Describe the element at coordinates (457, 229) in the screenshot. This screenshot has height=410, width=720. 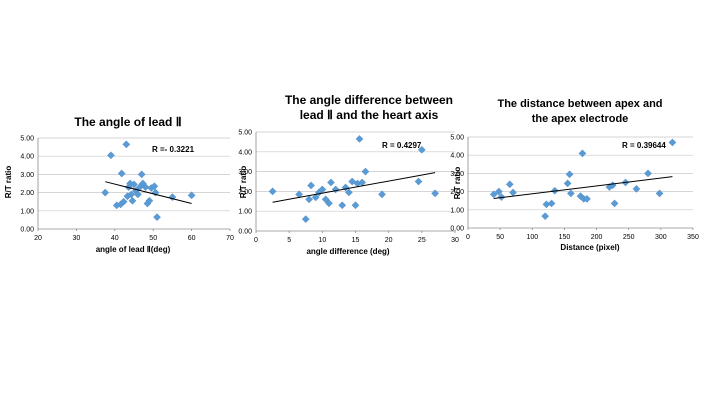
I see `chart3-y-tick-label: 0.00` at that location.